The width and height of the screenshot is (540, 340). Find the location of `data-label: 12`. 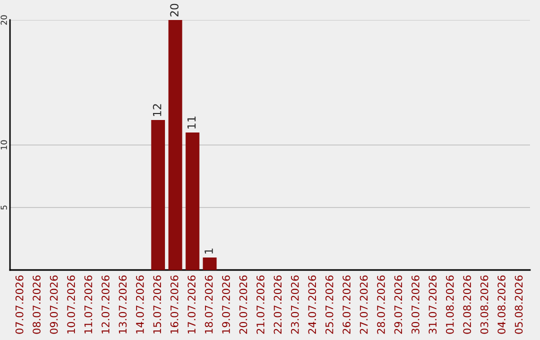

data-label: 12 is located at coordinates (157, 110).